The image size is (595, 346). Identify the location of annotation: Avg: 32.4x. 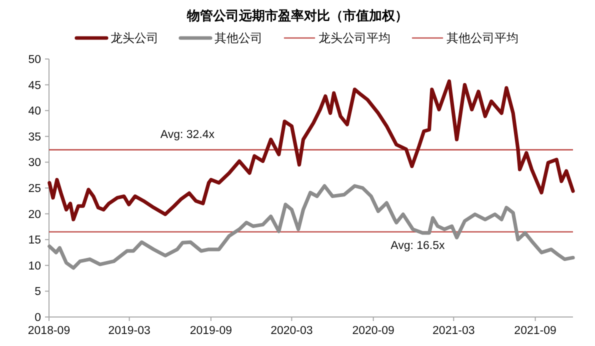
(187, 134).